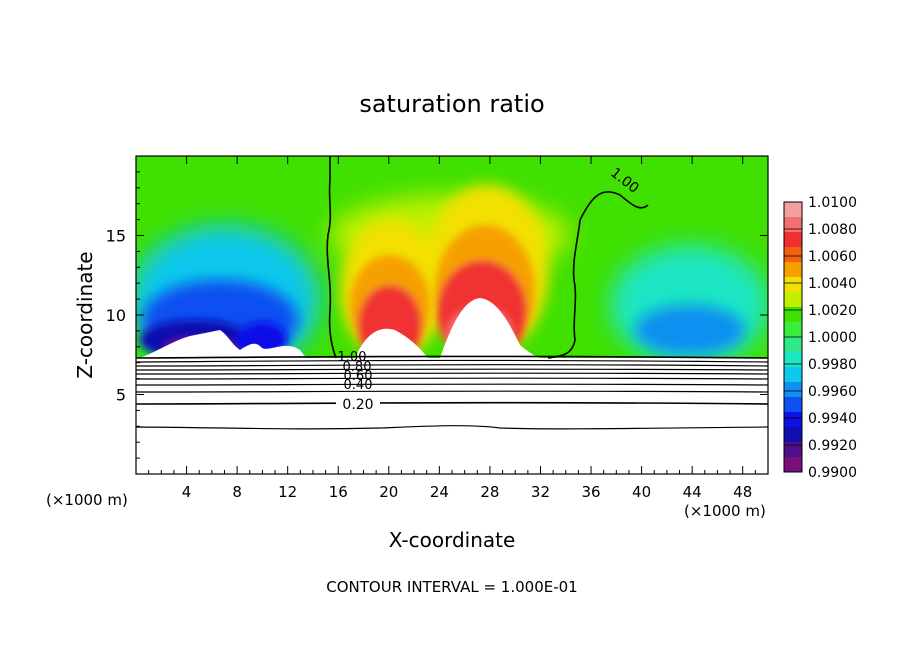  Describe the element at coordinates (439, 492) in the screenshot. I see `x-tick-label: 24` at that location.